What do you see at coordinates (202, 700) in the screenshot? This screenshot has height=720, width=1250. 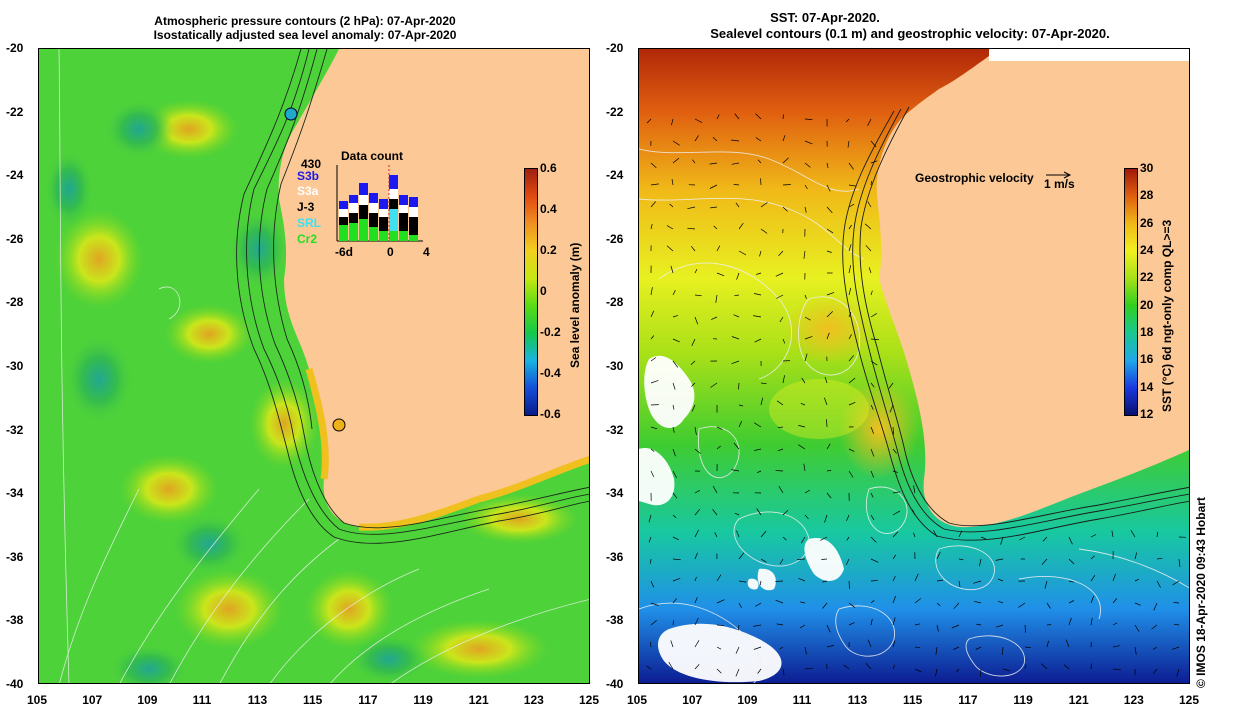 I see `left-lon-tick: 111` at bounding box center [202, 700].